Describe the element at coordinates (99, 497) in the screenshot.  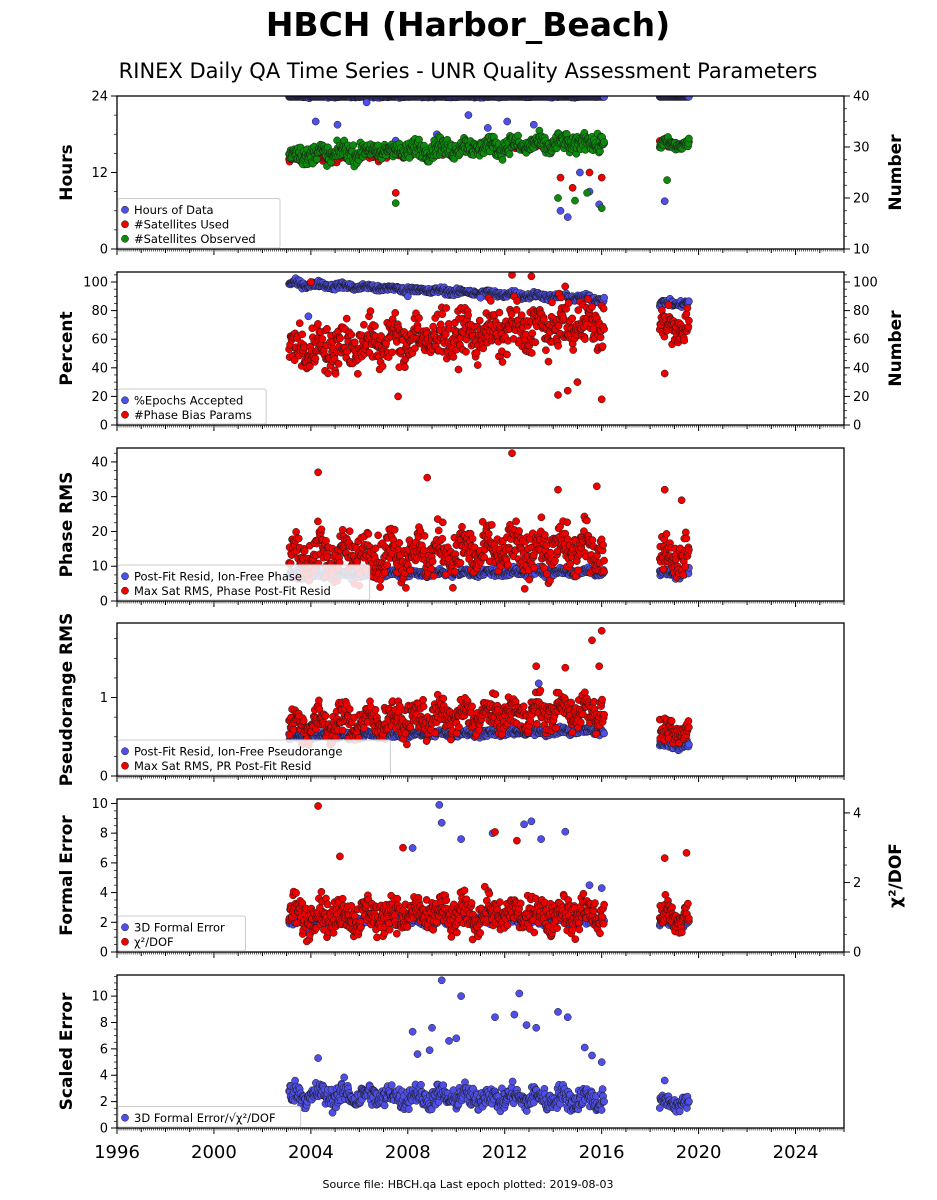
I see `y-tick-label: 30` at that location.